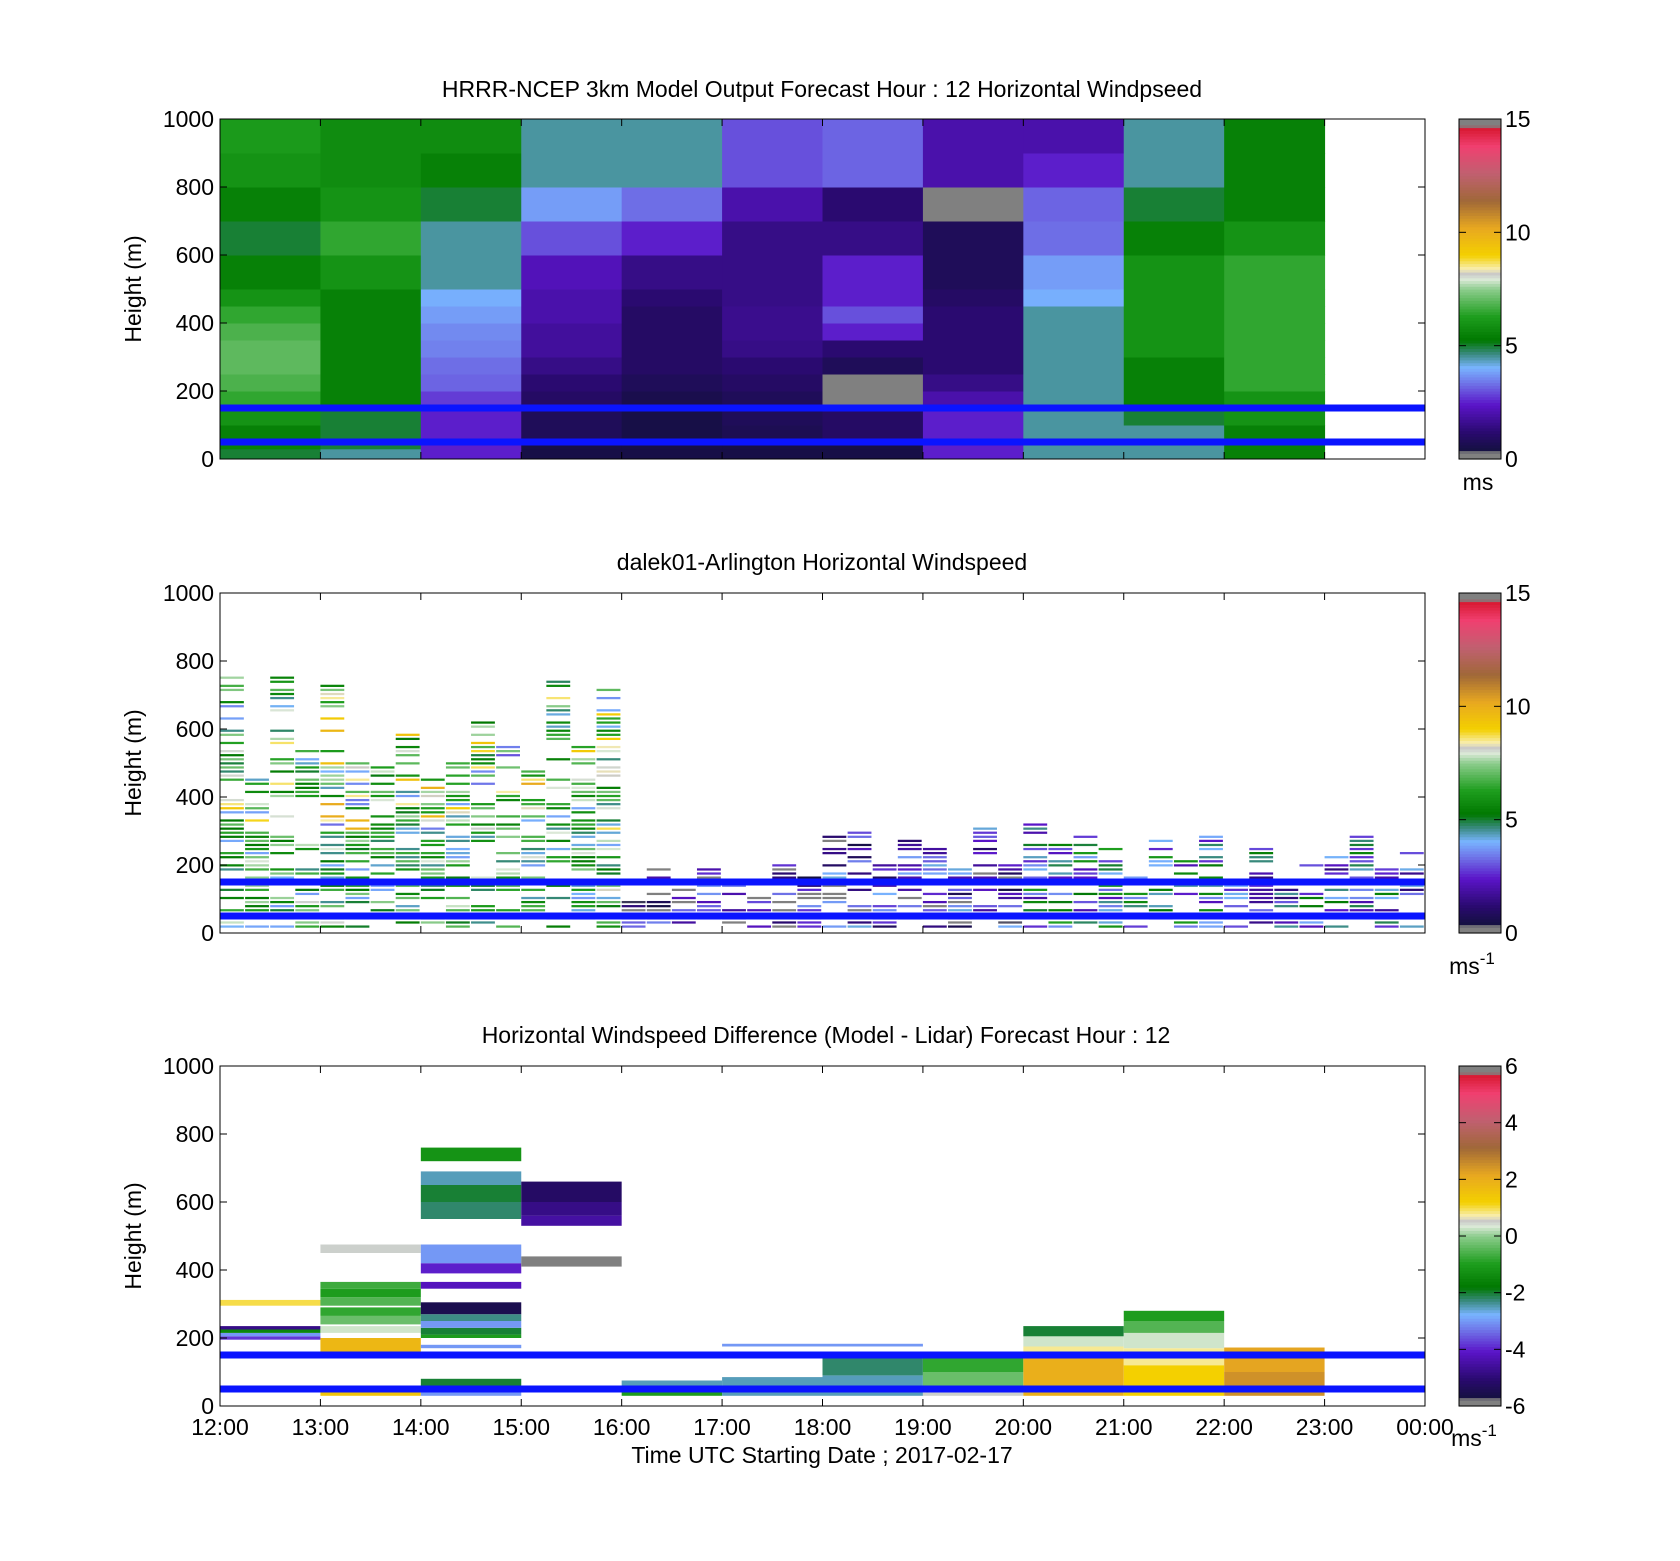  Describe the element at coordinates (133, 288) in the screenshot. I see `panel-model-ylabel: Height (m)` at that location.